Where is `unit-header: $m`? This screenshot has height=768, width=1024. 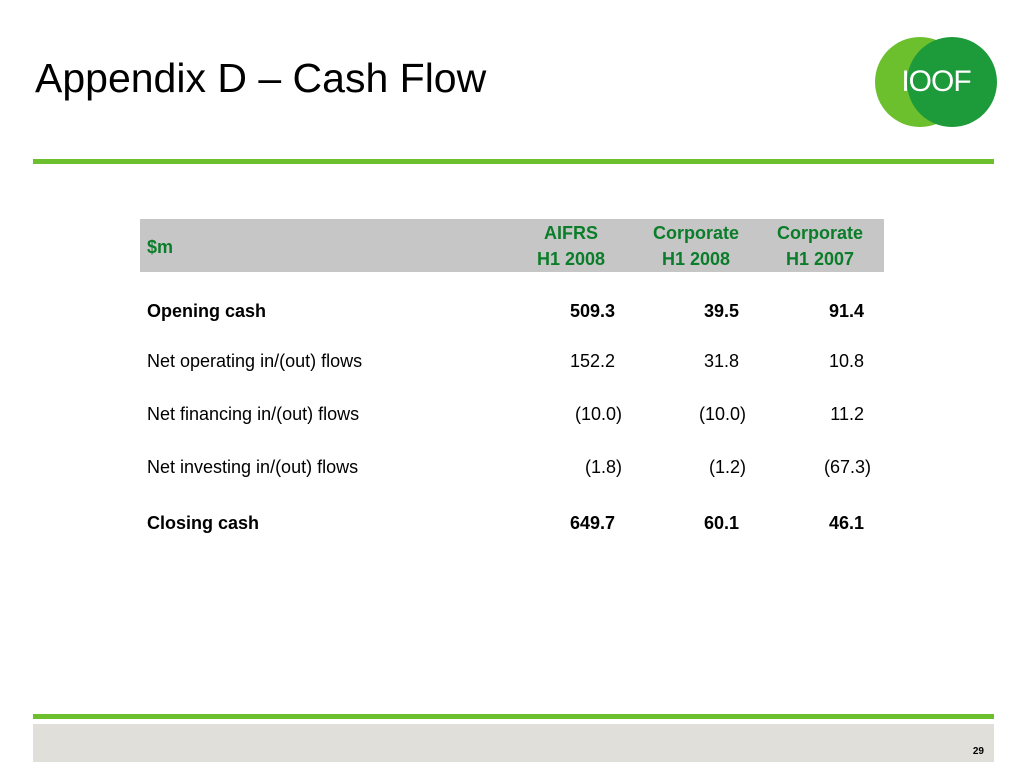 unit-header: $m is located at coordinates (160, 247).